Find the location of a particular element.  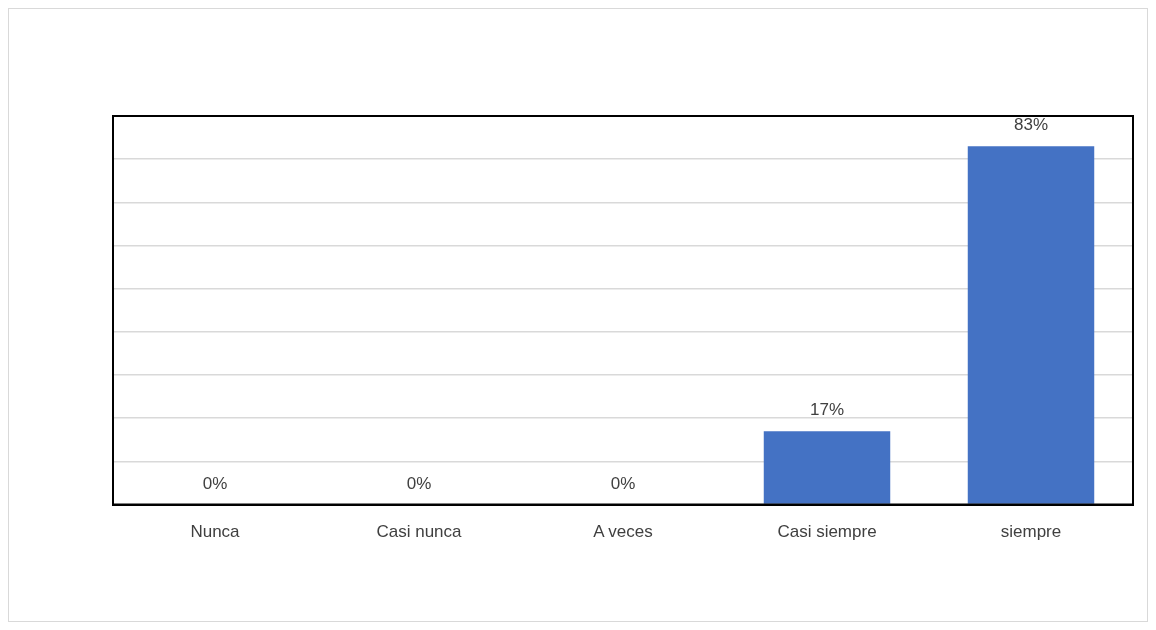

x-tick-label: A veces is located at coordinates (623, 532).